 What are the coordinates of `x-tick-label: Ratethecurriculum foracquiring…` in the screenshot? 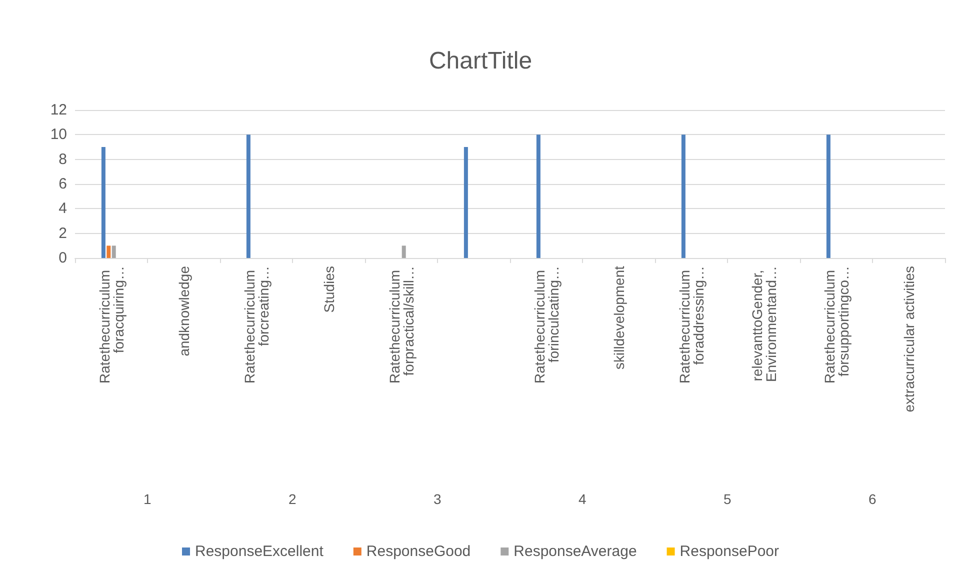 It's located at (111, 325).